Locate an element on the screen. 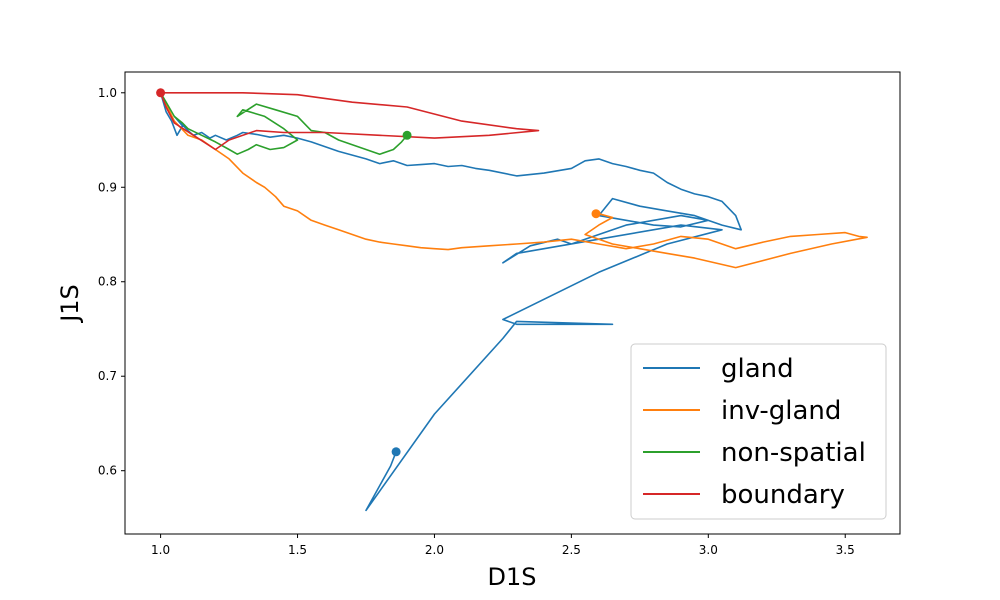 The height and width of the screenshot is (600, 1000). x-tick-label: 3.5 is located at coordinates (845, 550).